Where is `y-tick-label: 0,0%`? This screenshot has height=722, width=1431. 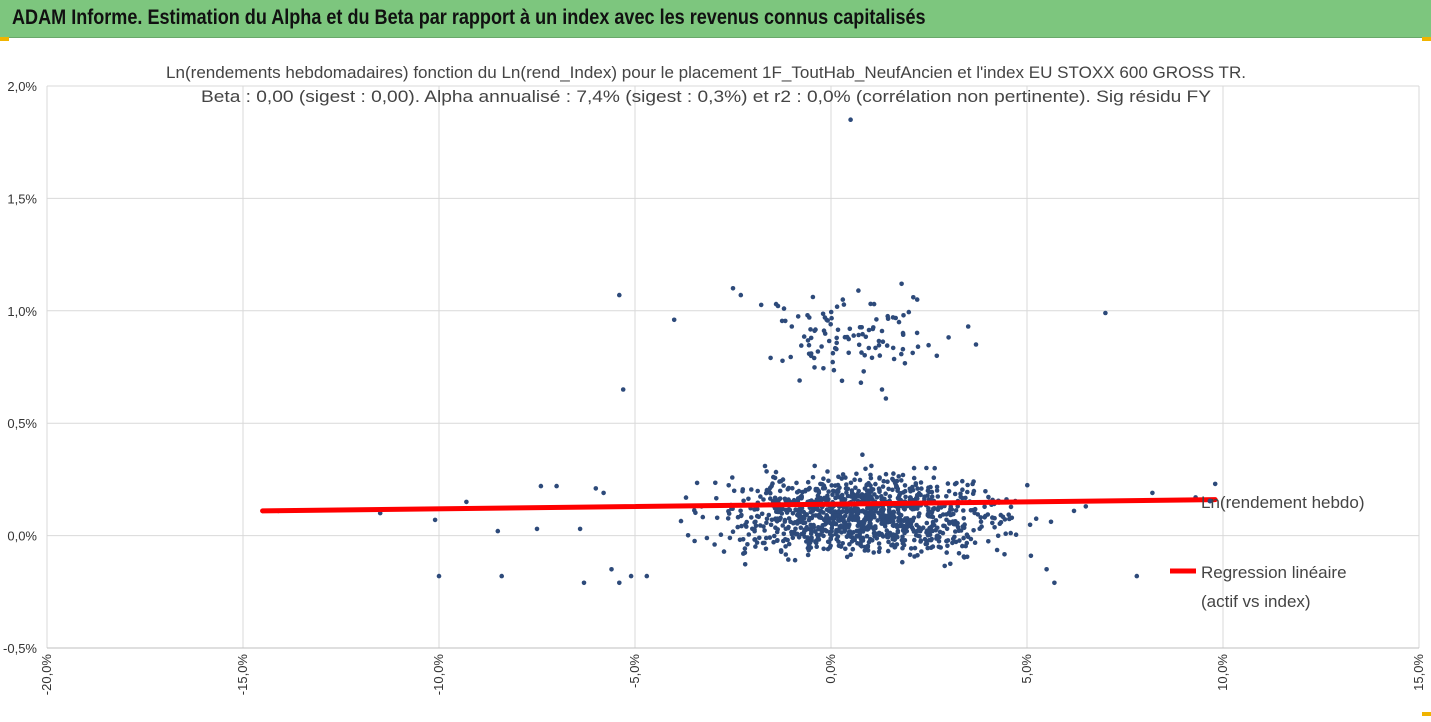 y-tick-label: 0,0% is located at coordinates (22, 536).